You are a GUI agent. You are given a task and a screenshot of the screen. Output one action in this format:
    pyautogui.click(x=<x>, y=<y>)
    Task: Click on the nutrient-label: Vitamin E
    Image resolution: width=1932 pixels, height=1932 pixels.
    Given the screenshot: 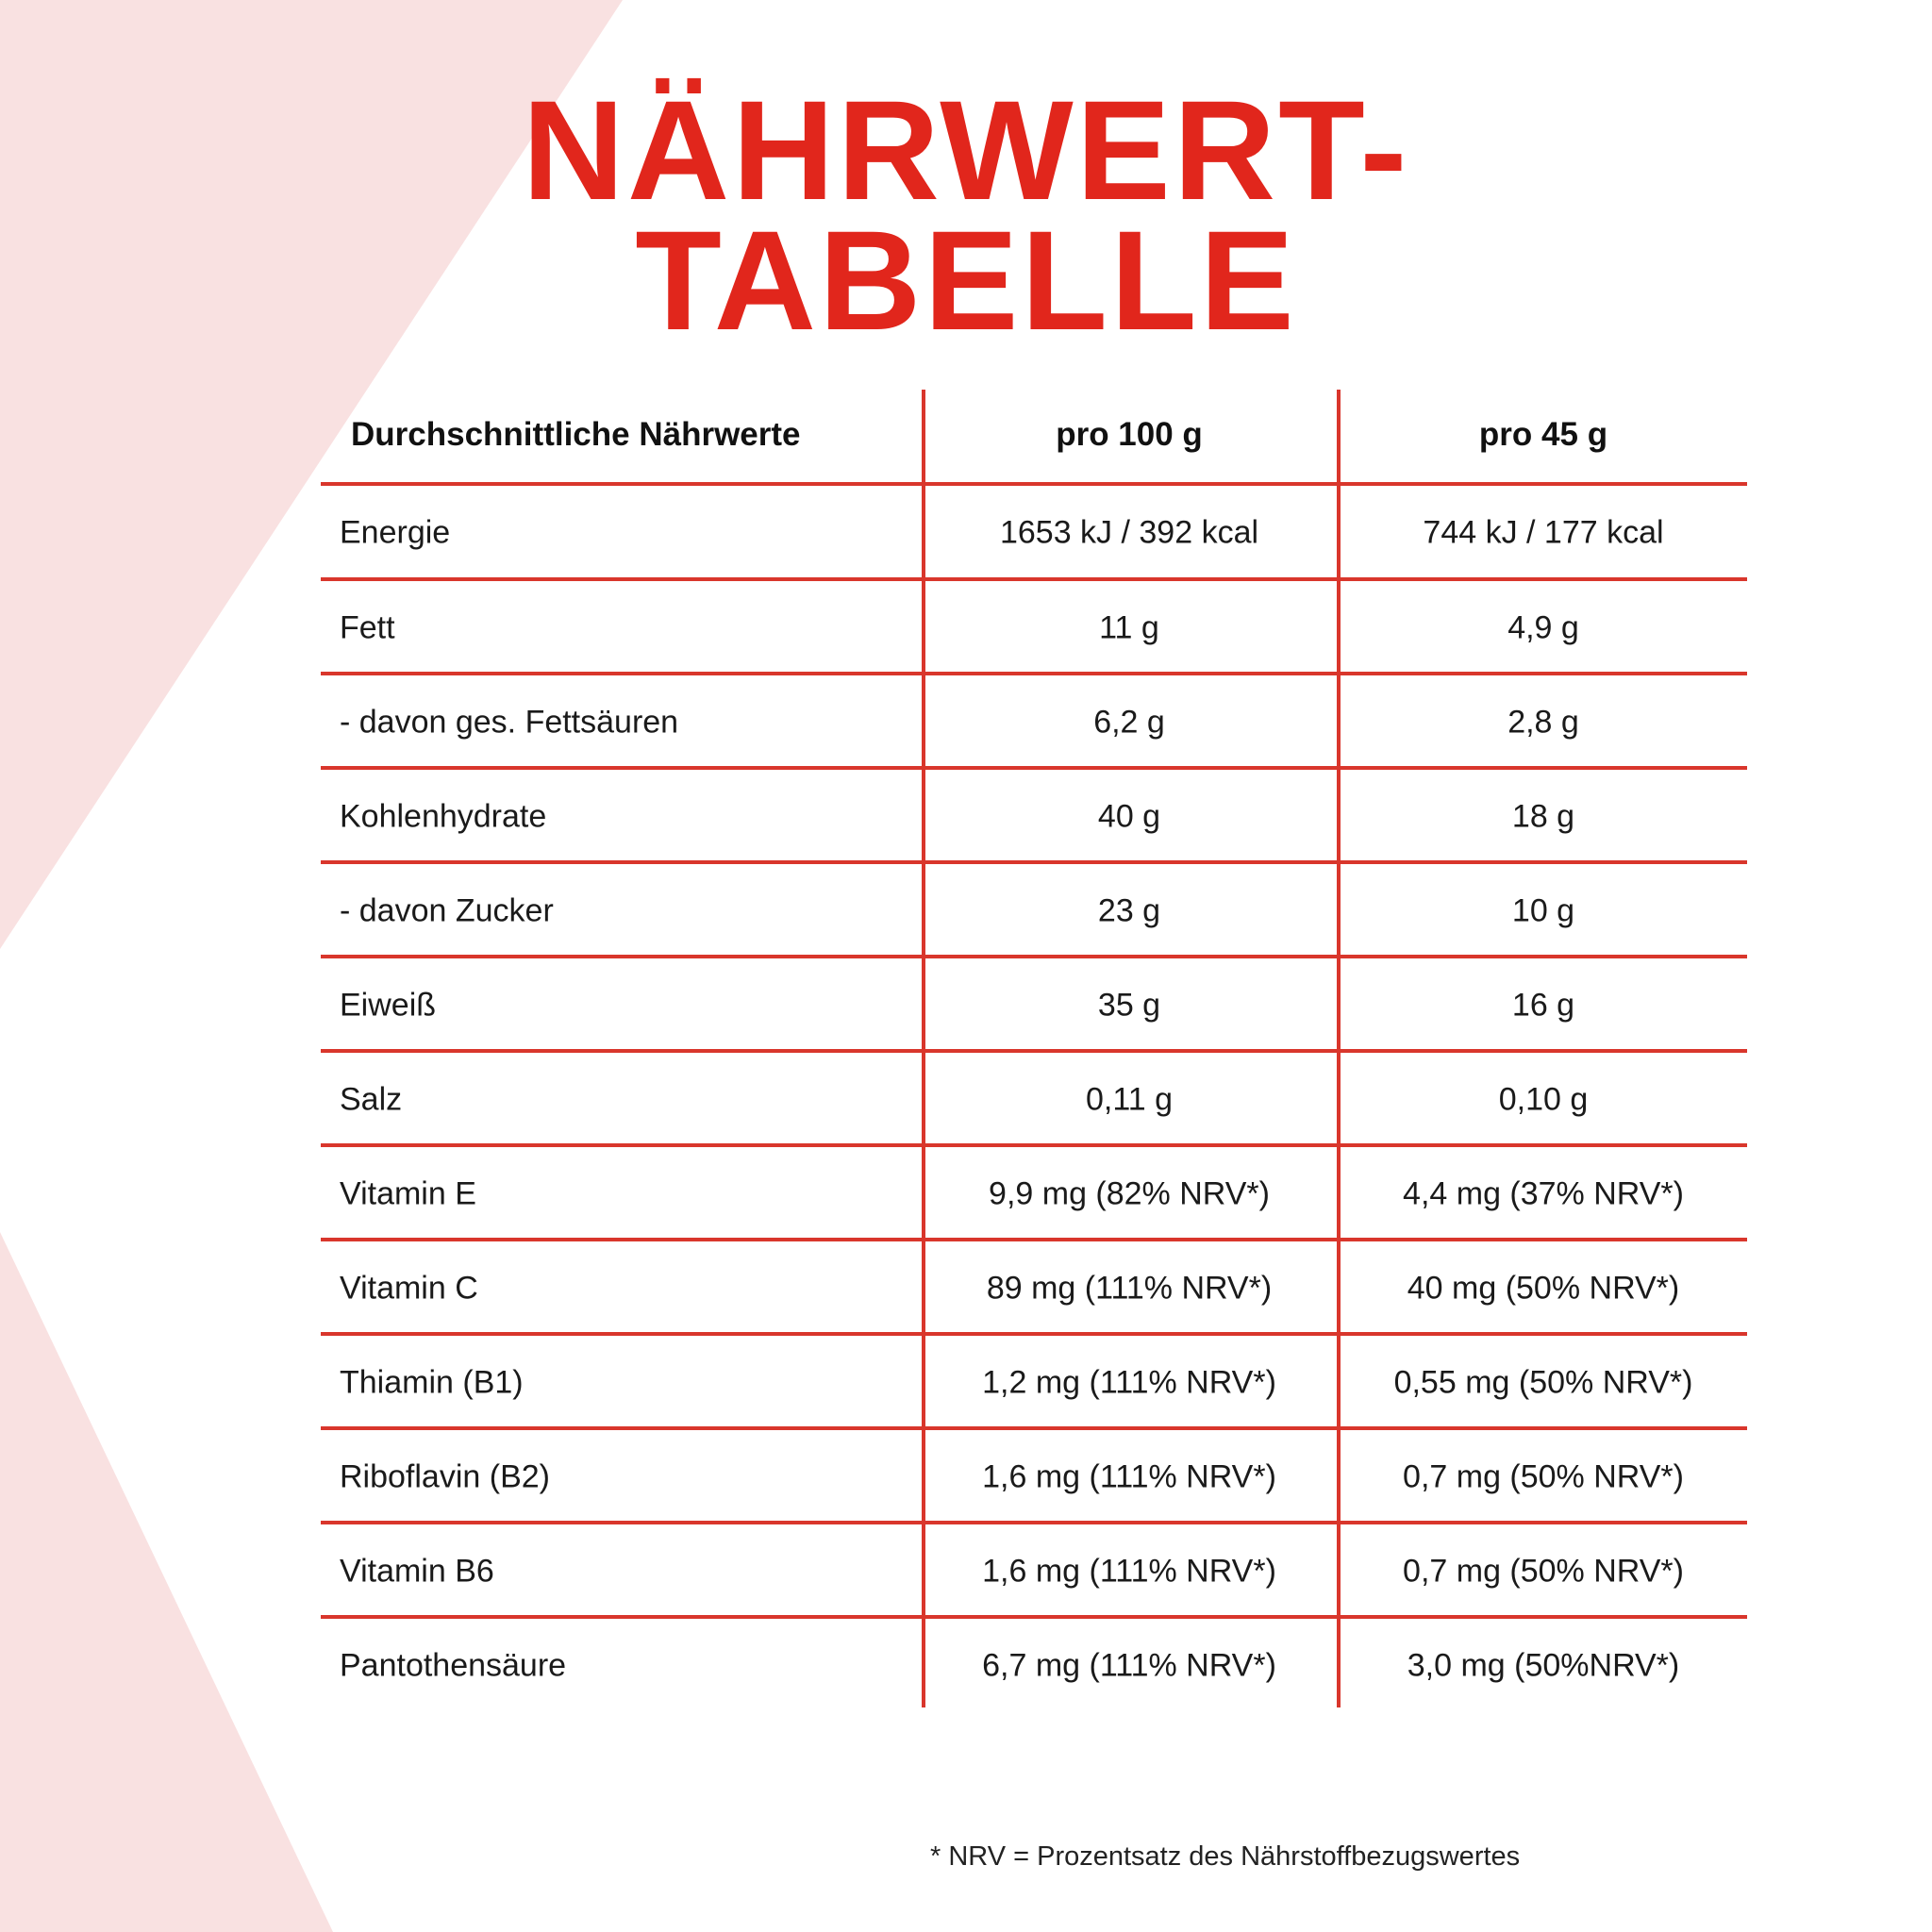 What is the action you would take?
    pyautogui.click(x=408, y=1194)
    